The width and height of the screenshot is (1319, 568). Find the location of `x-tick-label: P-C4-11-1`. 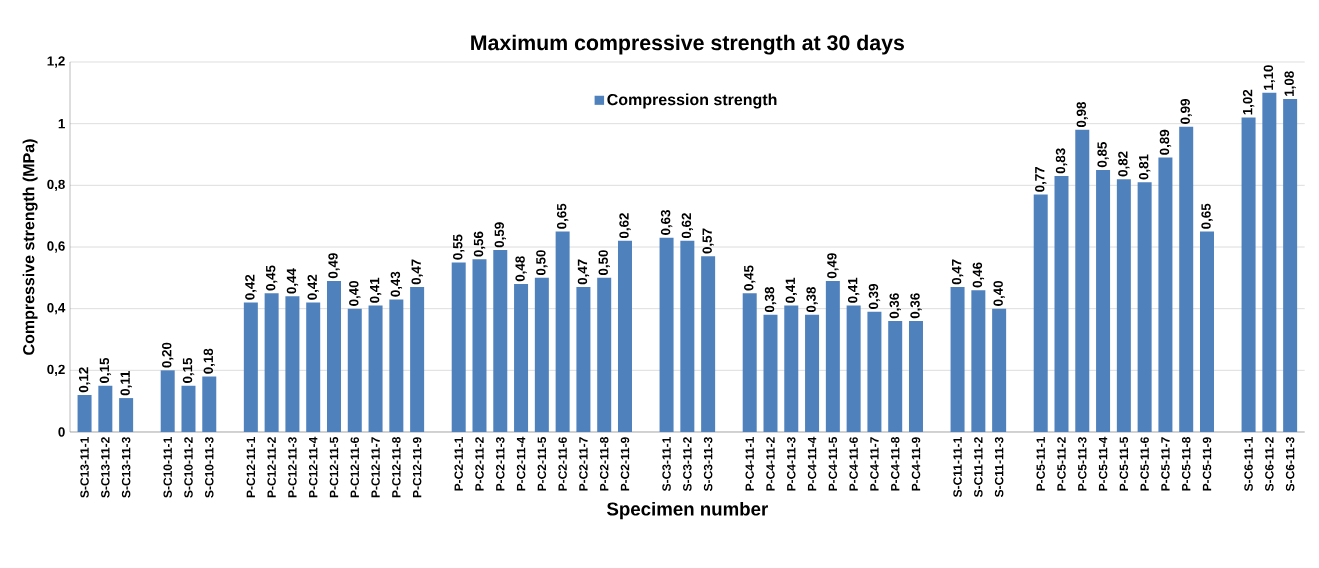

x-tick-label: P-C4-11-1 is located at coordinates (749, 464).